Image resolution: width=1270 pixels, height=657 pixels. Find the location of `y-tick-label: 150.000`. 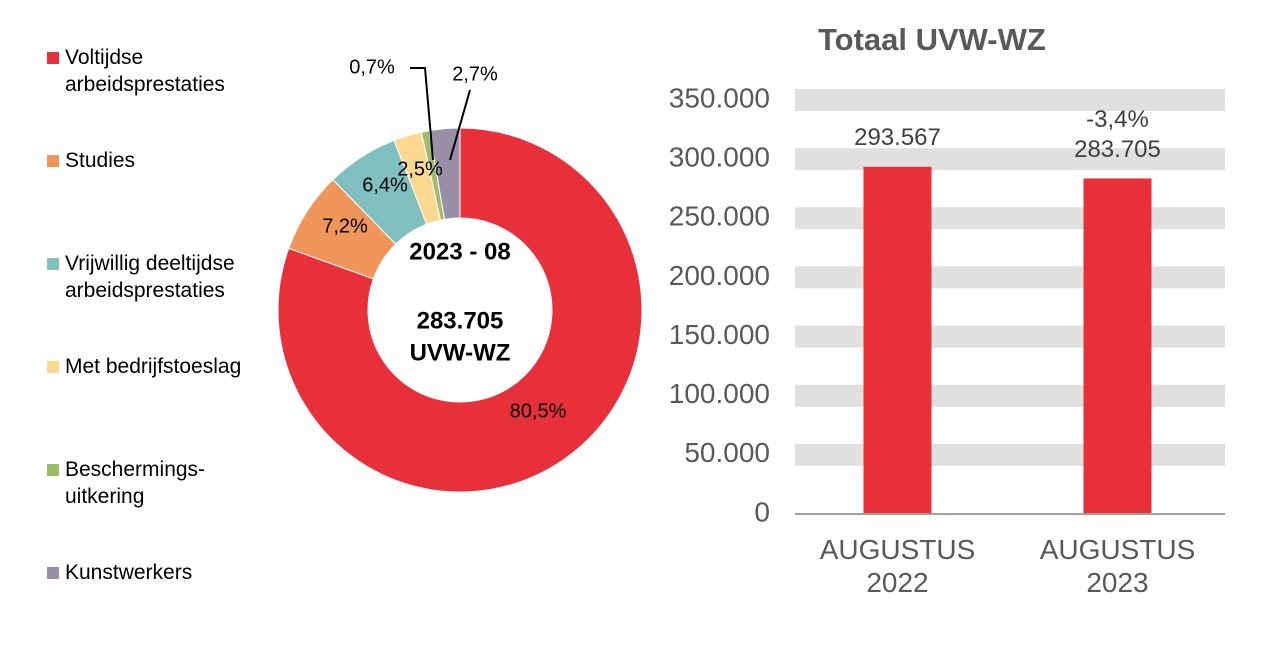

y-tick-label: 150.000 is located at coordinates (719, 334).